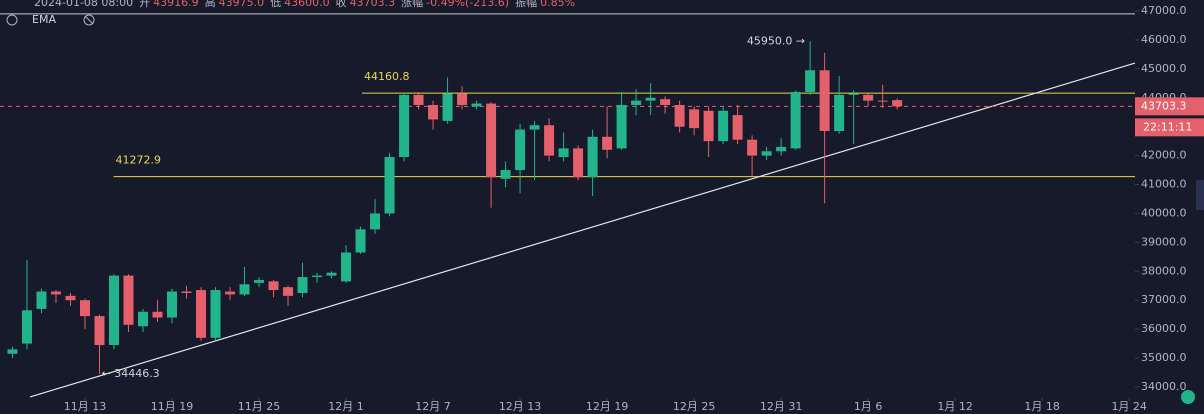  Describe the element at coordinates (557, 4) in the screenshot. I see `header-field-value: 0.85%` at that location.